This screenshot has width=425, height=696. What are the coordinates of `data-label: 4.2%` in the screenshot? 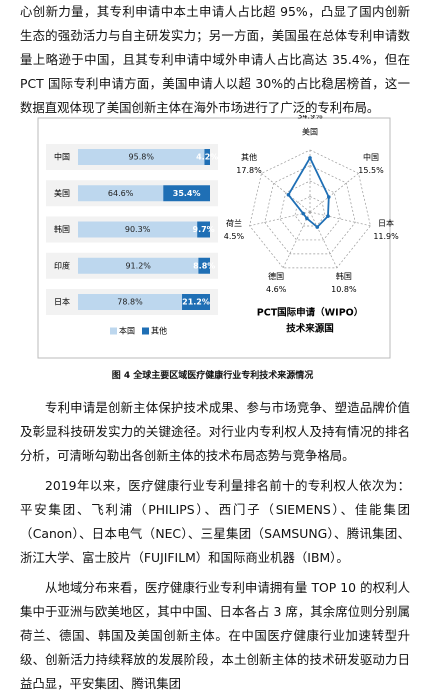 It's located at (207, 157).